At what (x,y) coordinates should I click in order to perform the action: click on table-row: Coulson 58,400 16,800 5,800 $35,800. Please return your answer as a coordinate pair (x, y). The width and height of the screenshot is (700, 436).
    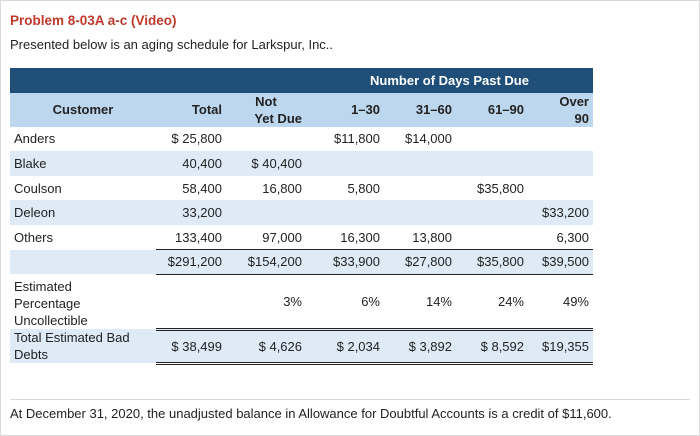
    Looking at the image, I should click on (301, 188).